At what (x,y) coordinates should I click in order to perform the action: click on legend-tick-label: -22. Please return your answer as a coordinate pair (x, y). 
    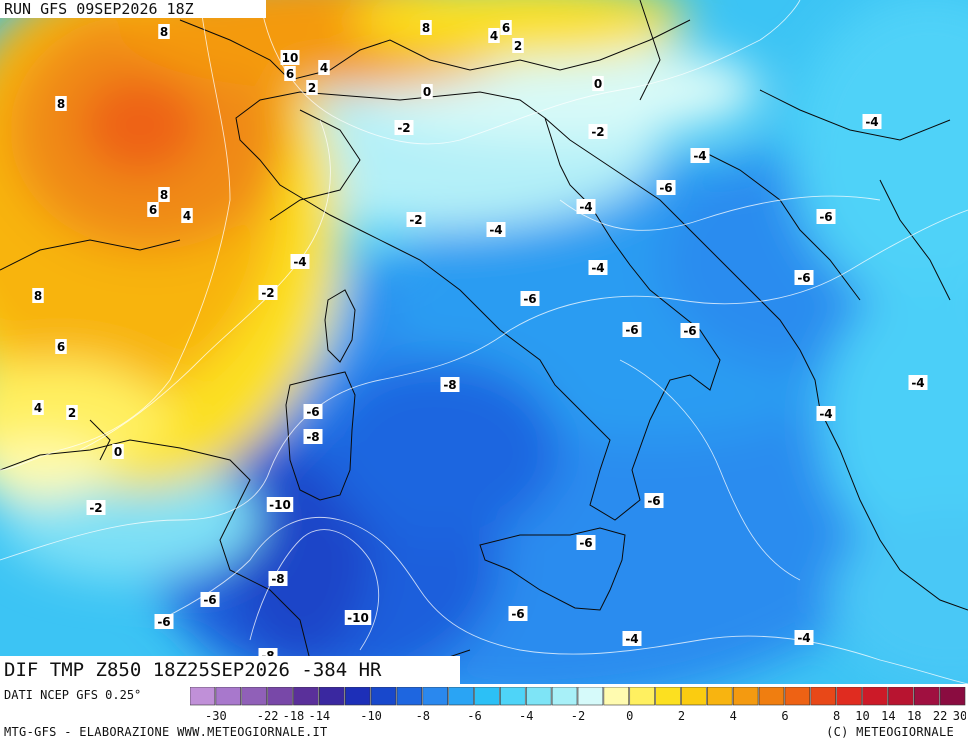
    Looking at the image, I should click on (268, 716).